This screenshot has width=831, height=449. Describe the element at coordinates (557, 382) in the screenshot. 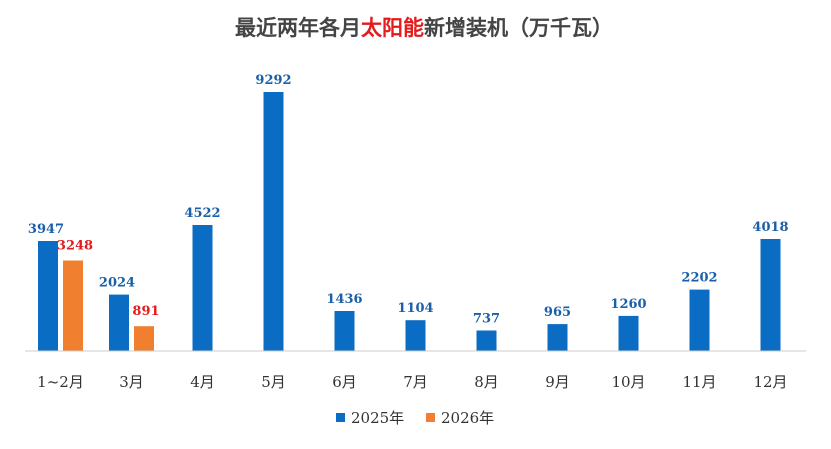

I see `category-label-8: 9月` at that location.